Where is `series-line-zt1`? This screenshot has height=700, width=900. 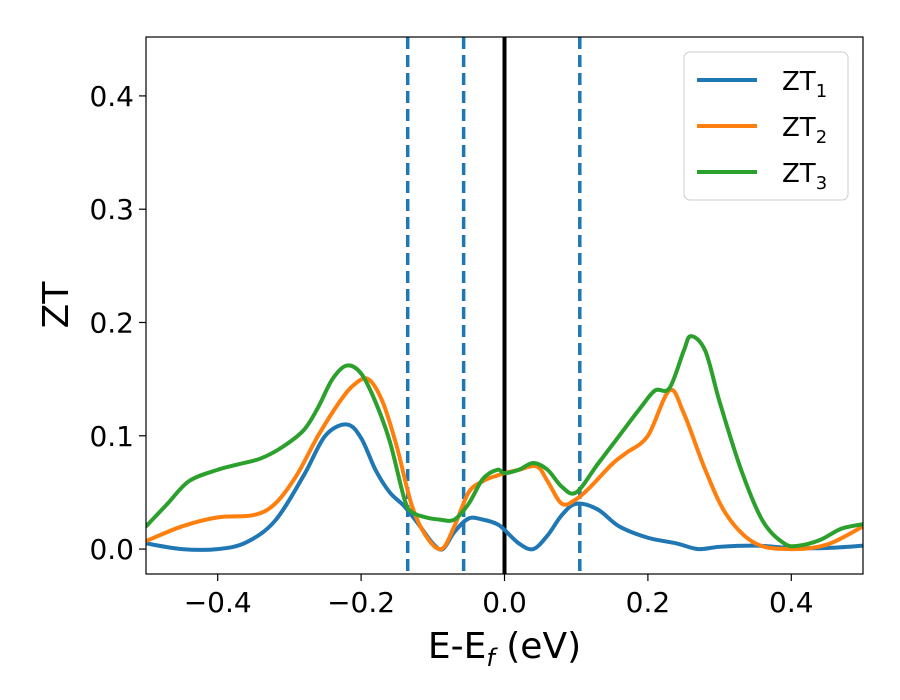
series-line-zt1 is located at coordinates (504, 487).